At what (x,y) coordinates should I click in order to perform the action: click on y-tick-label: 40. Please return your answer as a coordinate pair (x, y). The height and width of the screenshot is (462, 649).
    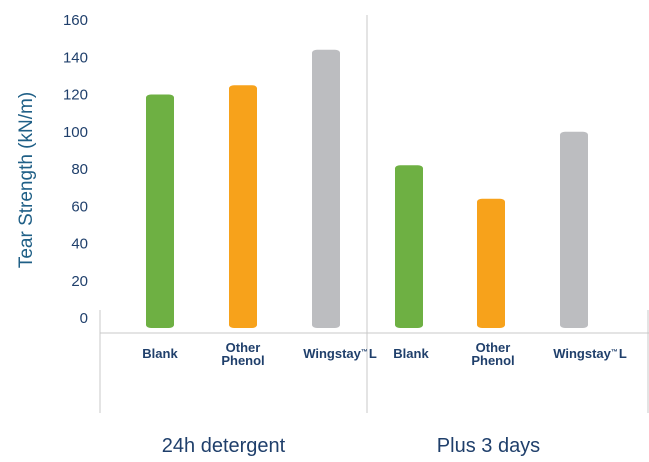
    Looking at the image, I should click on (79, 244).